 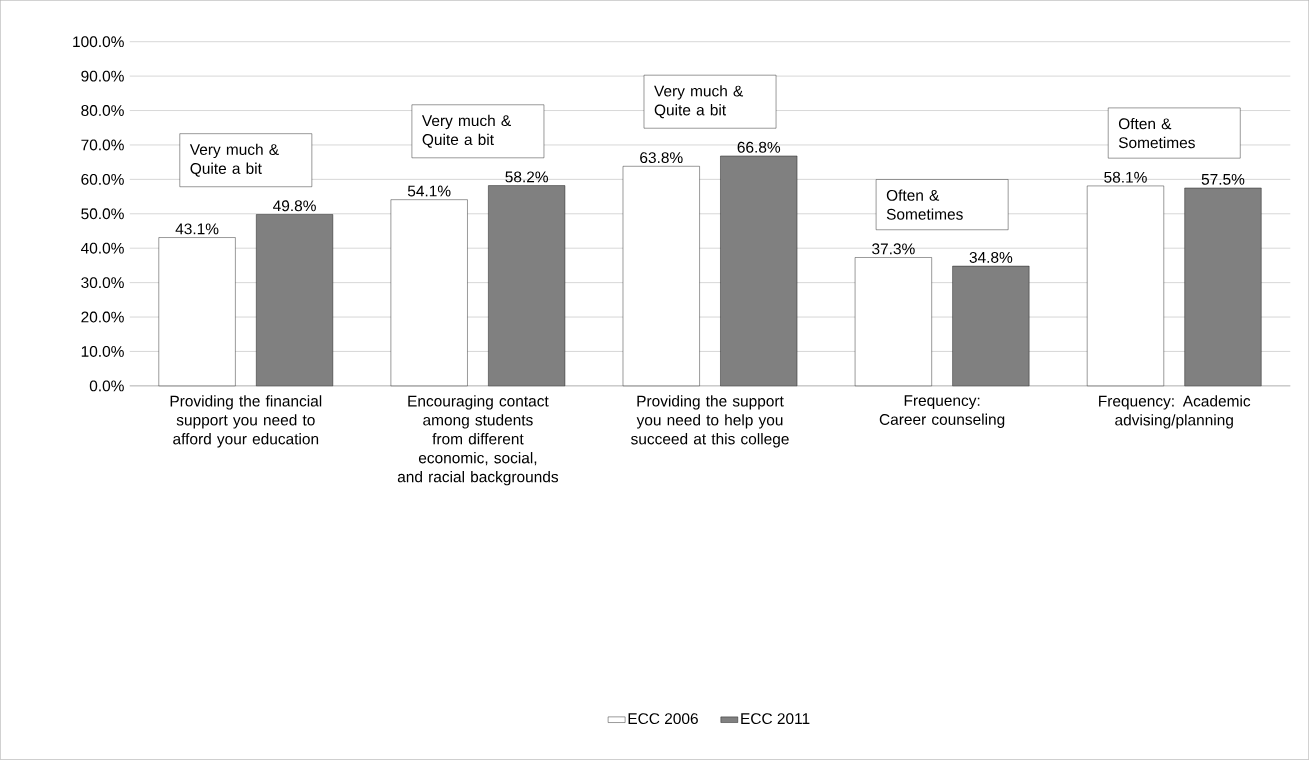 What do you see at coordinates (102, 179) in the screenshot?
I see `y-tick-label: 60.0%` at bounding box center [102, 179].